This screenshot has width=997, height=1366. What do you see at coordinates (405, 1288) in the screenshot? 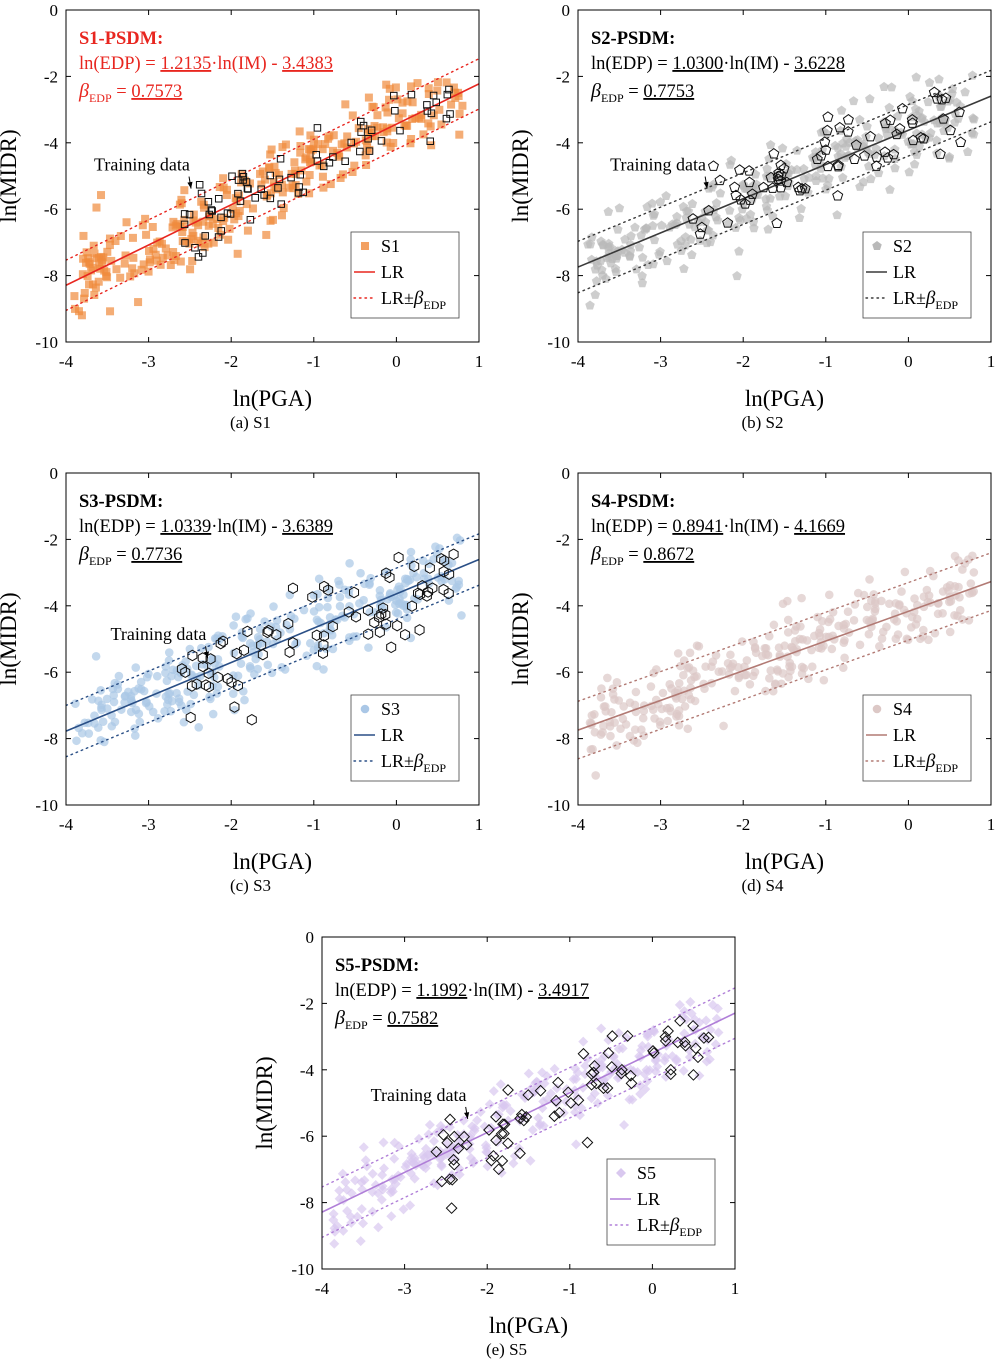
I see `x-tick-label: -3` at bounding box center [405, 1288].